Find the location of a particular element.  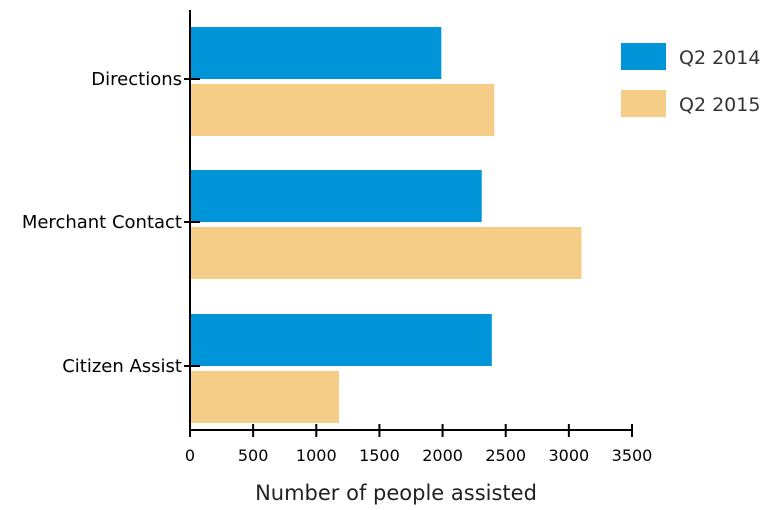

legend: Q2 2014 Q2 2015 is located at coordinates (690, 80).